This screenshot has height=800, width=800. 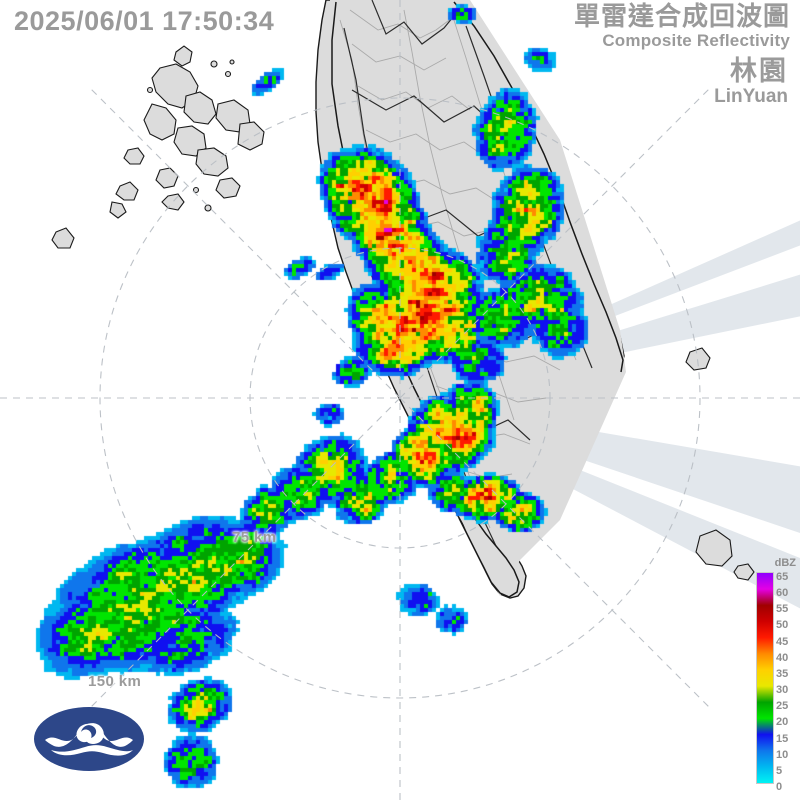 I want to click on station-name: 林園 LinYuan, so click(x=751, y=82).